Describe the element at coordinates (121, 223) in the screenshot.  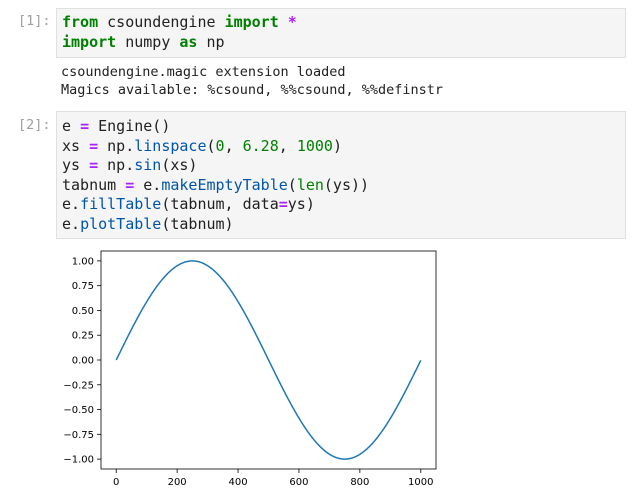
I see `code-token: plotTable` at that location.